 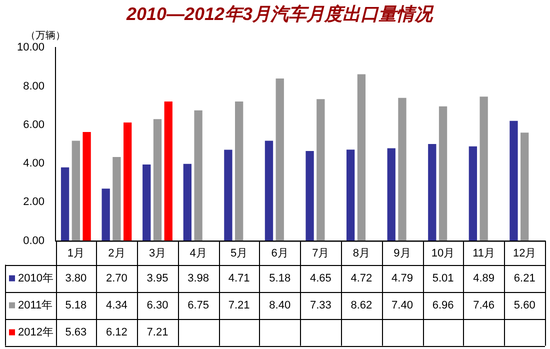 I want to click on legend-label: 2011年, so click(x=35, y=305).